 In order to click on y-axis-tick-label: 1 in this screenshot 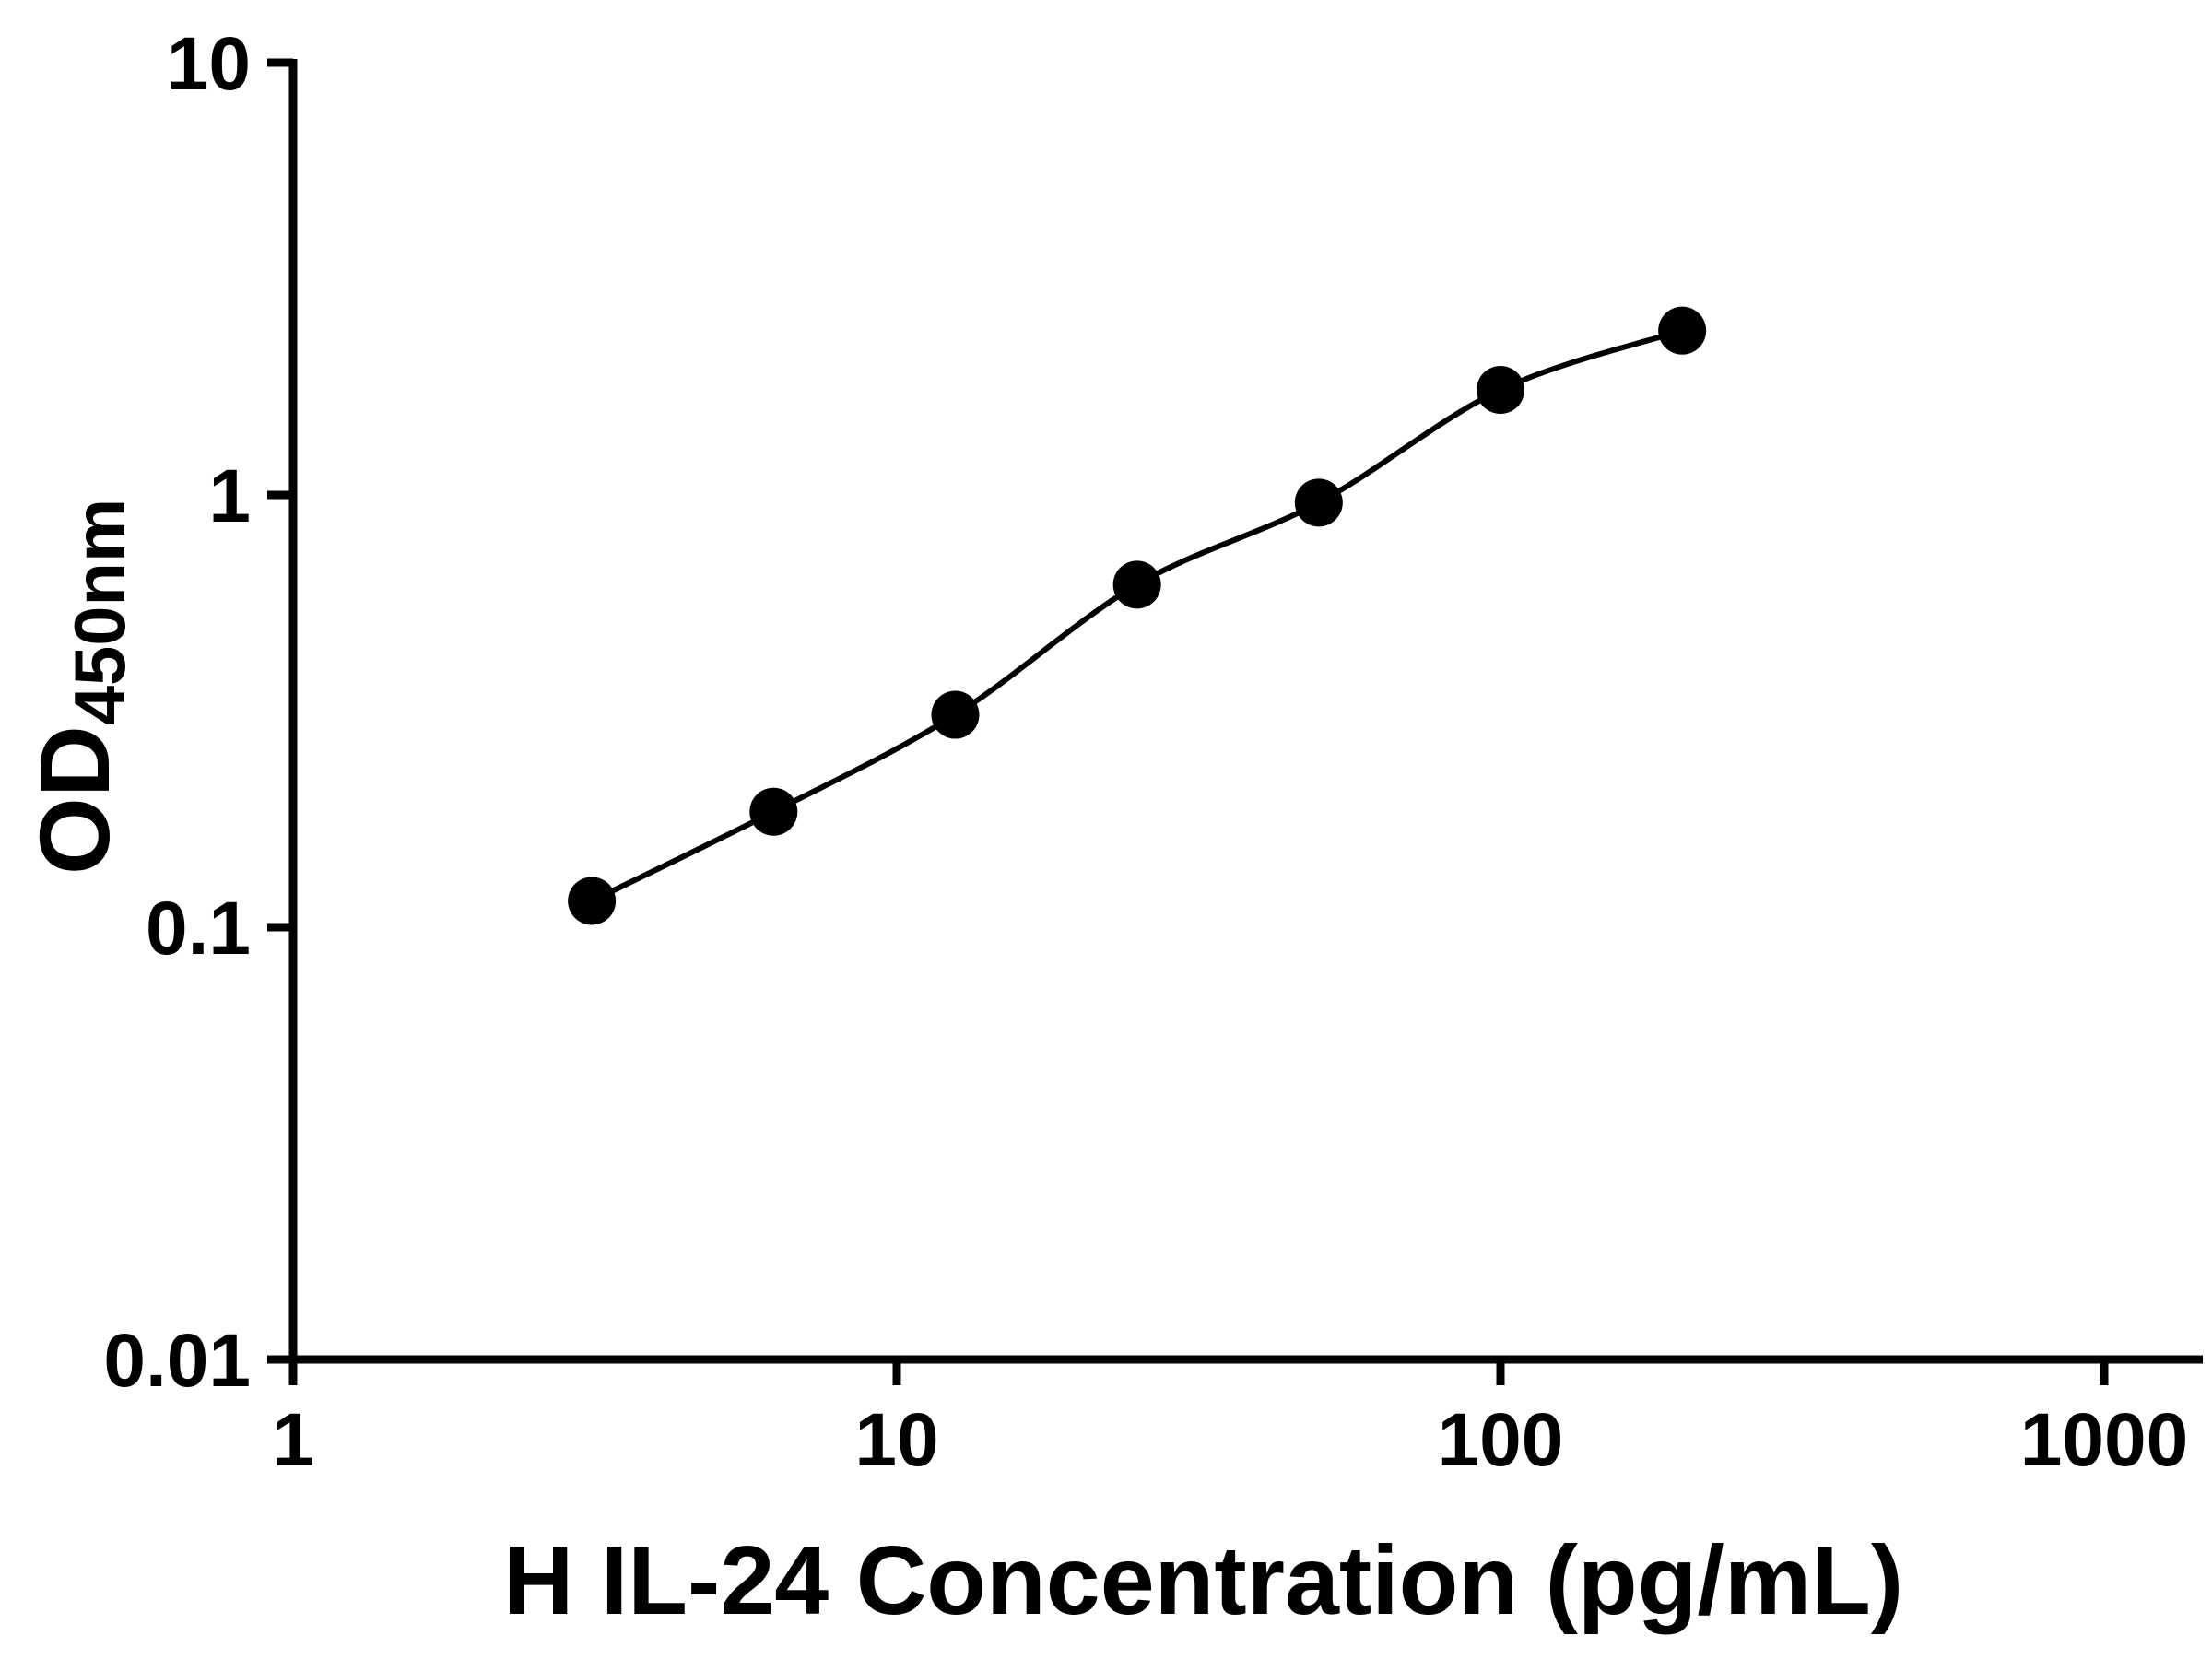, I will do `click(229, 496)`.